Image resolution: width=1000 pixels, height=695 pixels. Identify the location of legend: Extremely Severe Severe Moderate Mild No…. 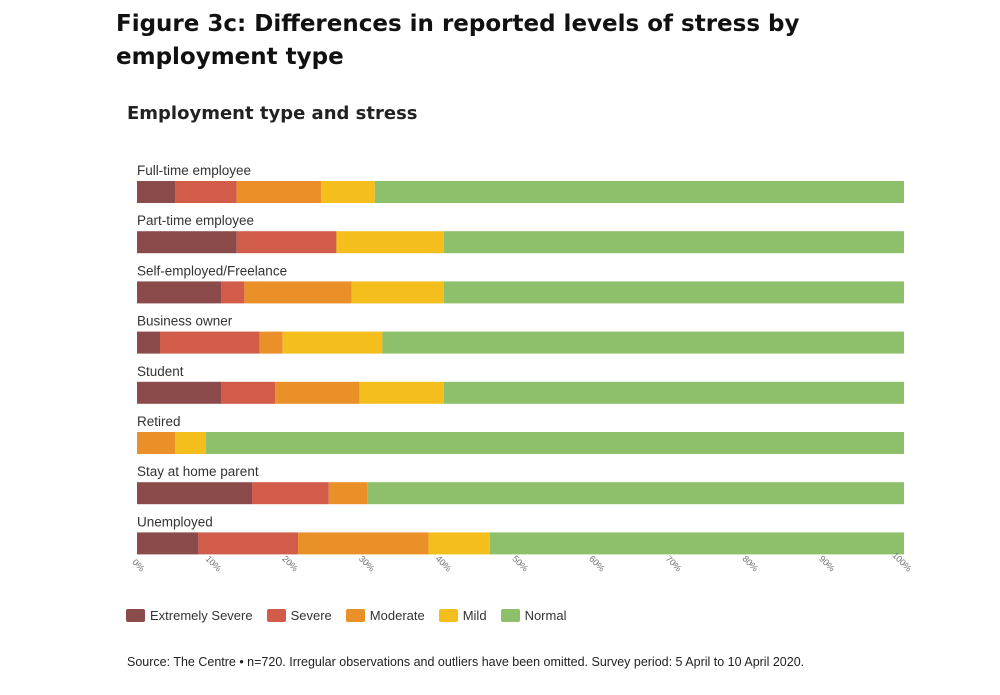
(346, 615).